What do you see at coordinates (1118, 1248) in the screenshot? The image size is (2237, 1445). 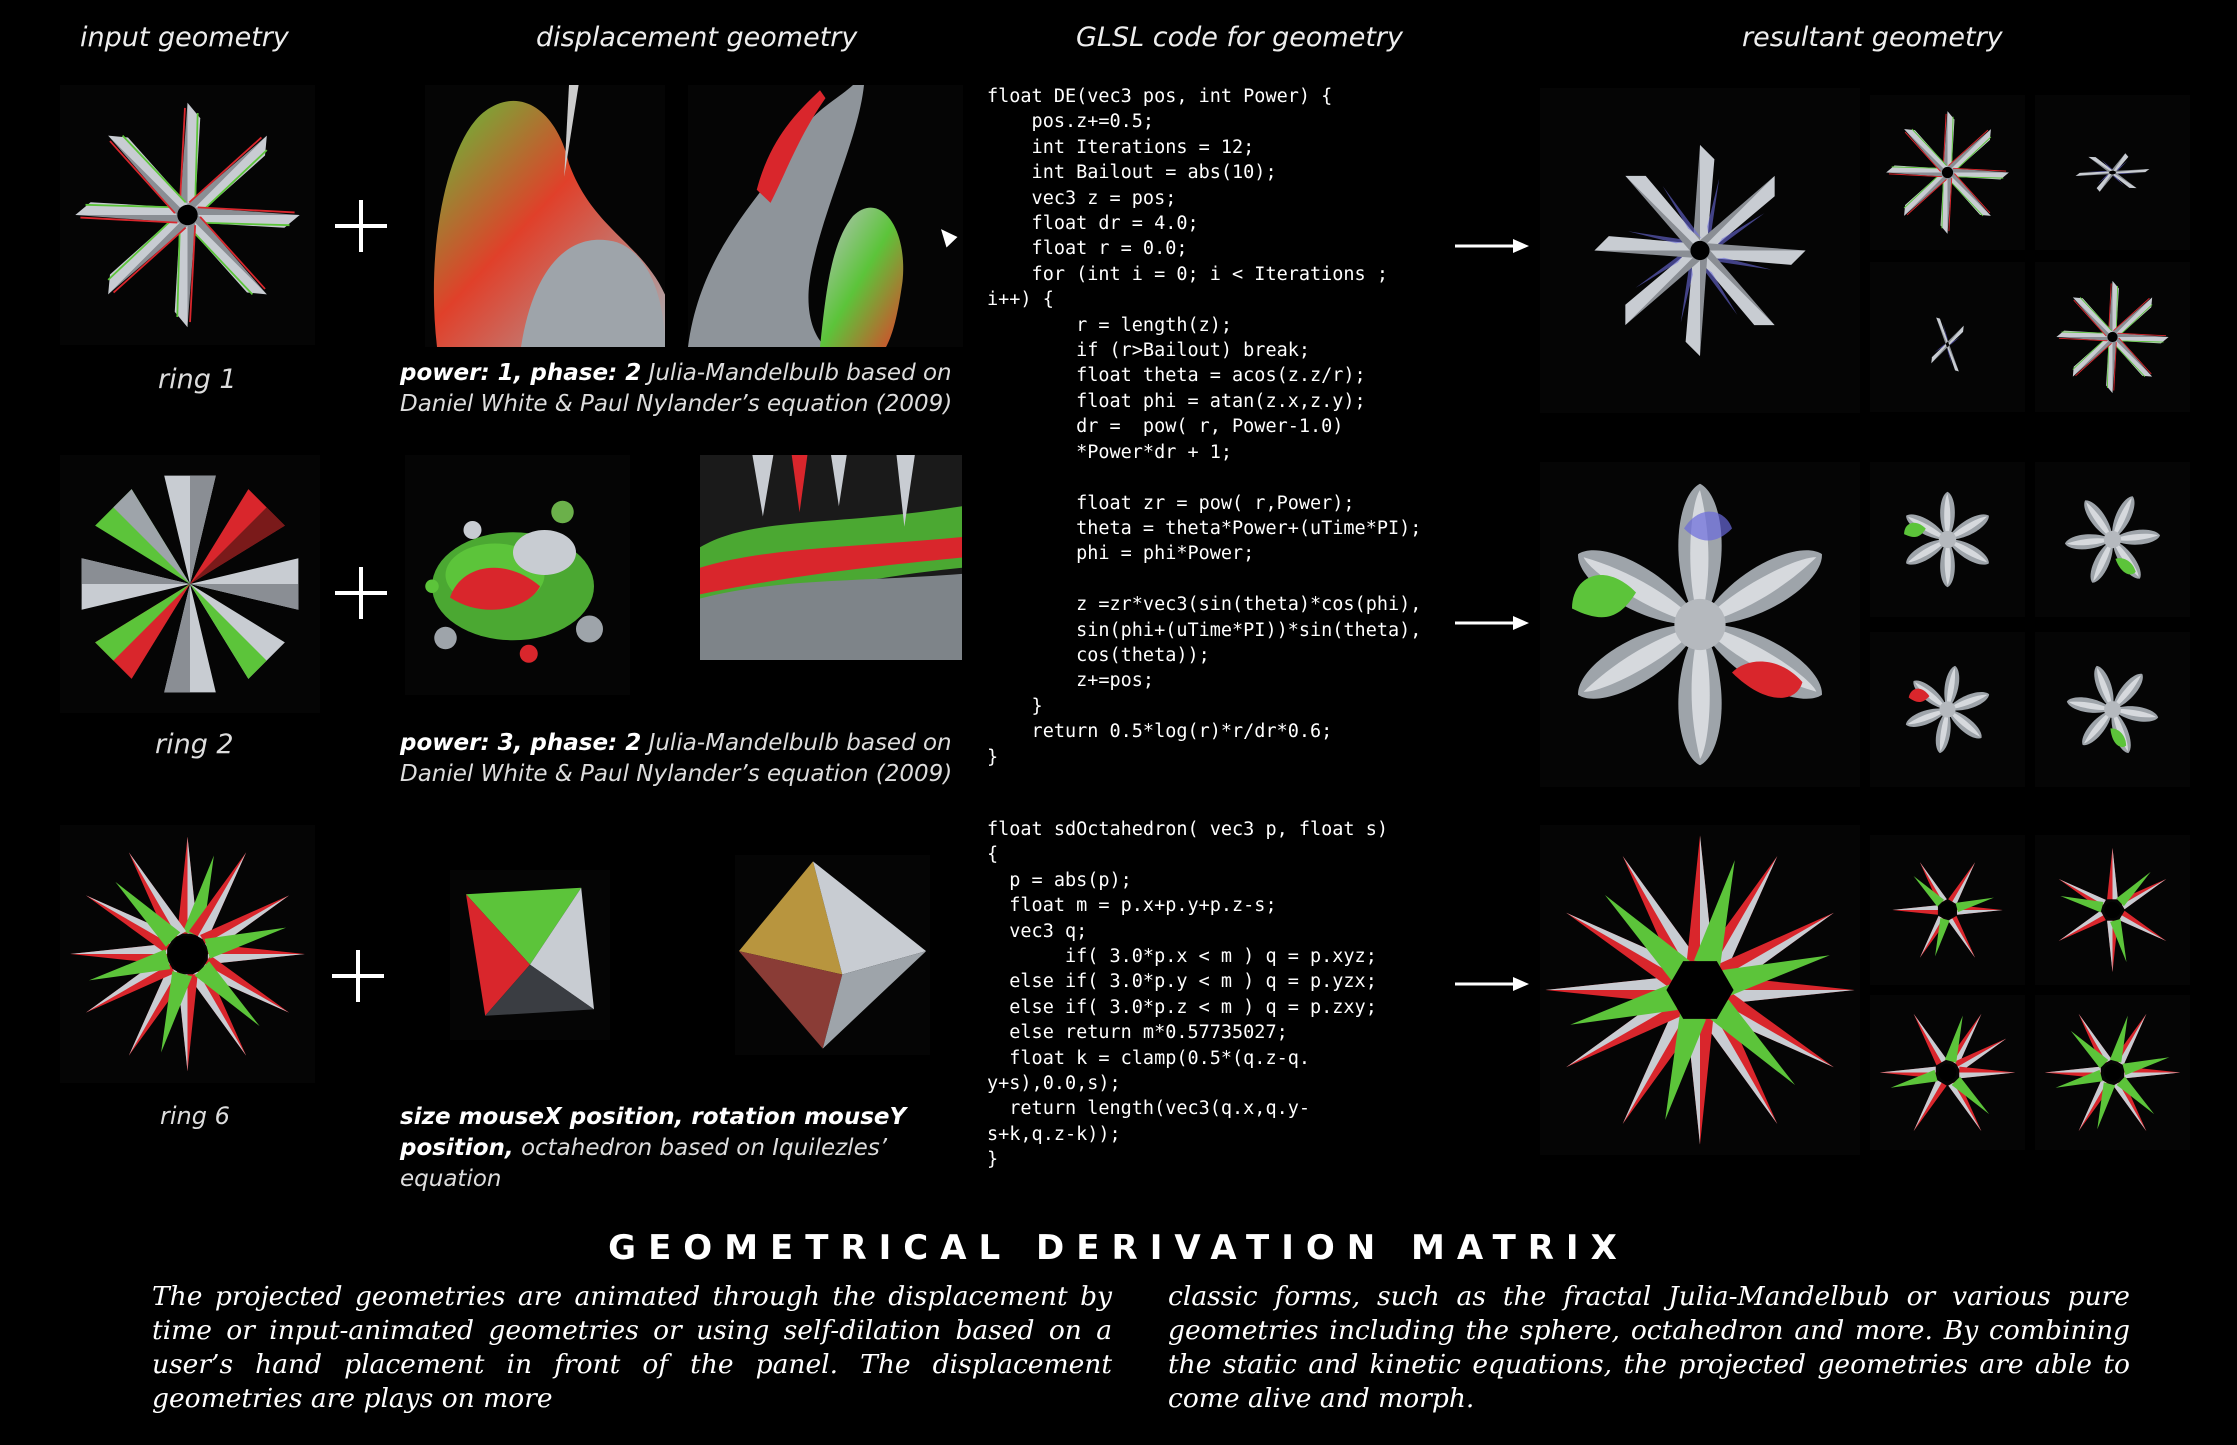 I see `page-title: GEOMETRICAL DERIVATION MATRIX` at bounding box center [1118, 1248].